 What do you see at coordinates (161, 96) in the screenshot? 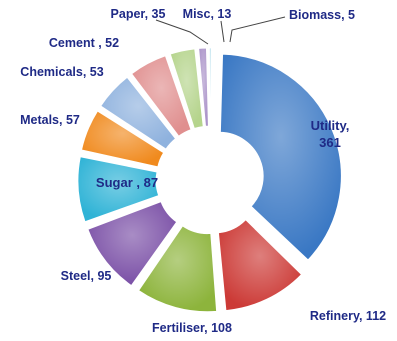
I see `slice-shine-cement` at bounding box center [161, 96].